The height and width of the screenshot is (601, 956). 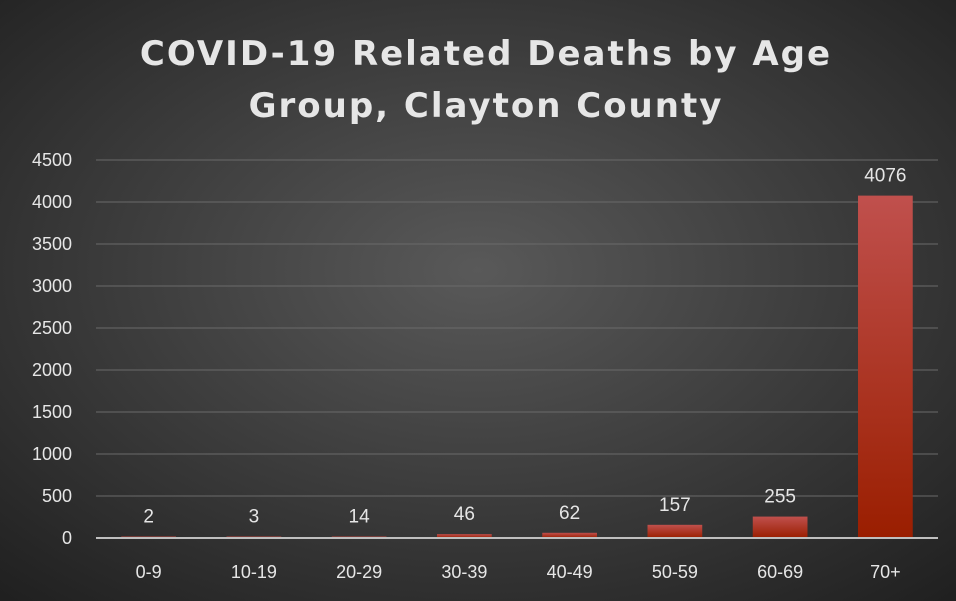 I want to click on data-label-50-59: 157, so click(x=675, y=505).